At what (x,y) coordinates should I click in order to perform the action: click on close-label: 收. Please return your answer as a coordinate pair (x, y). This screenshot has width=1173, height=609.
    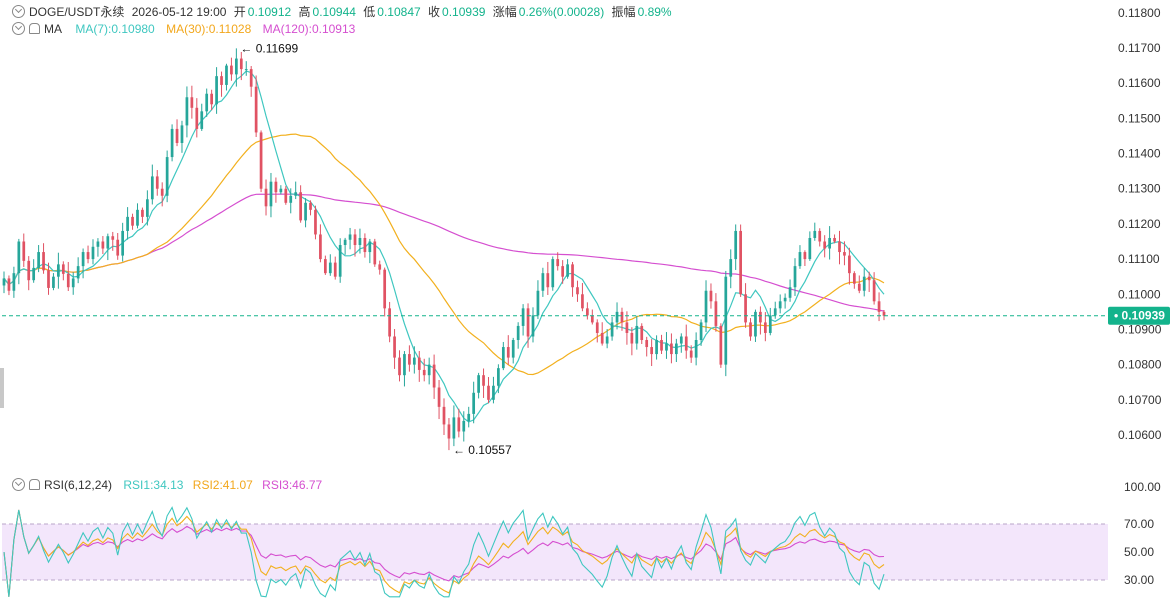
    Looking at the image, I should click on (434, 12).